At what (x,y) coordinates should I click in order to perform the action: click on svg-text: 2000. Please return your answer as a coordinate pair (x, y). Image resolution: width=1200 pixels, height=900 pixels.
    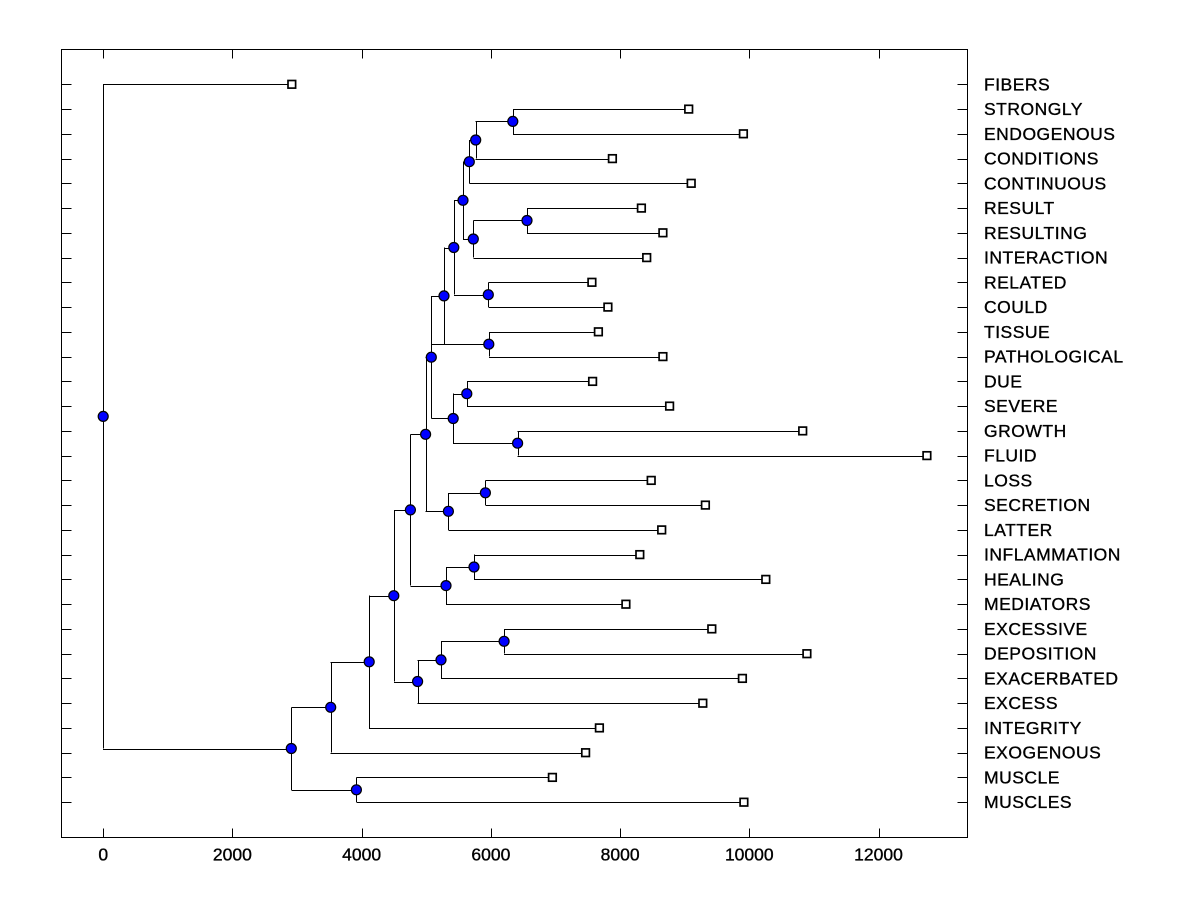
    Looking at the image, I should click on (232, 855).